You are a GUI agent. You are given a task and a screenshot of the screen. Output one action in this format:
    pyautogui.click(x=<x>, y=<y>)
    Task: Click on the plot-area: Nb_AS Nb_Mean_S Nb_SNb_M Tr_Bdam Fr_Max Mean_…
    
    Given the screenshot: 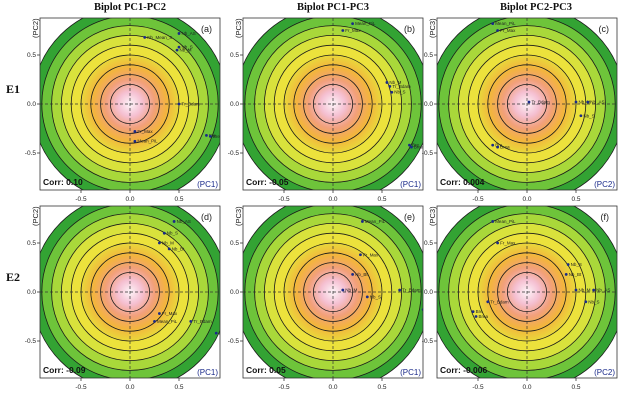 What is the action you would take?
    pyautogui.click(x=131, y=104)
    